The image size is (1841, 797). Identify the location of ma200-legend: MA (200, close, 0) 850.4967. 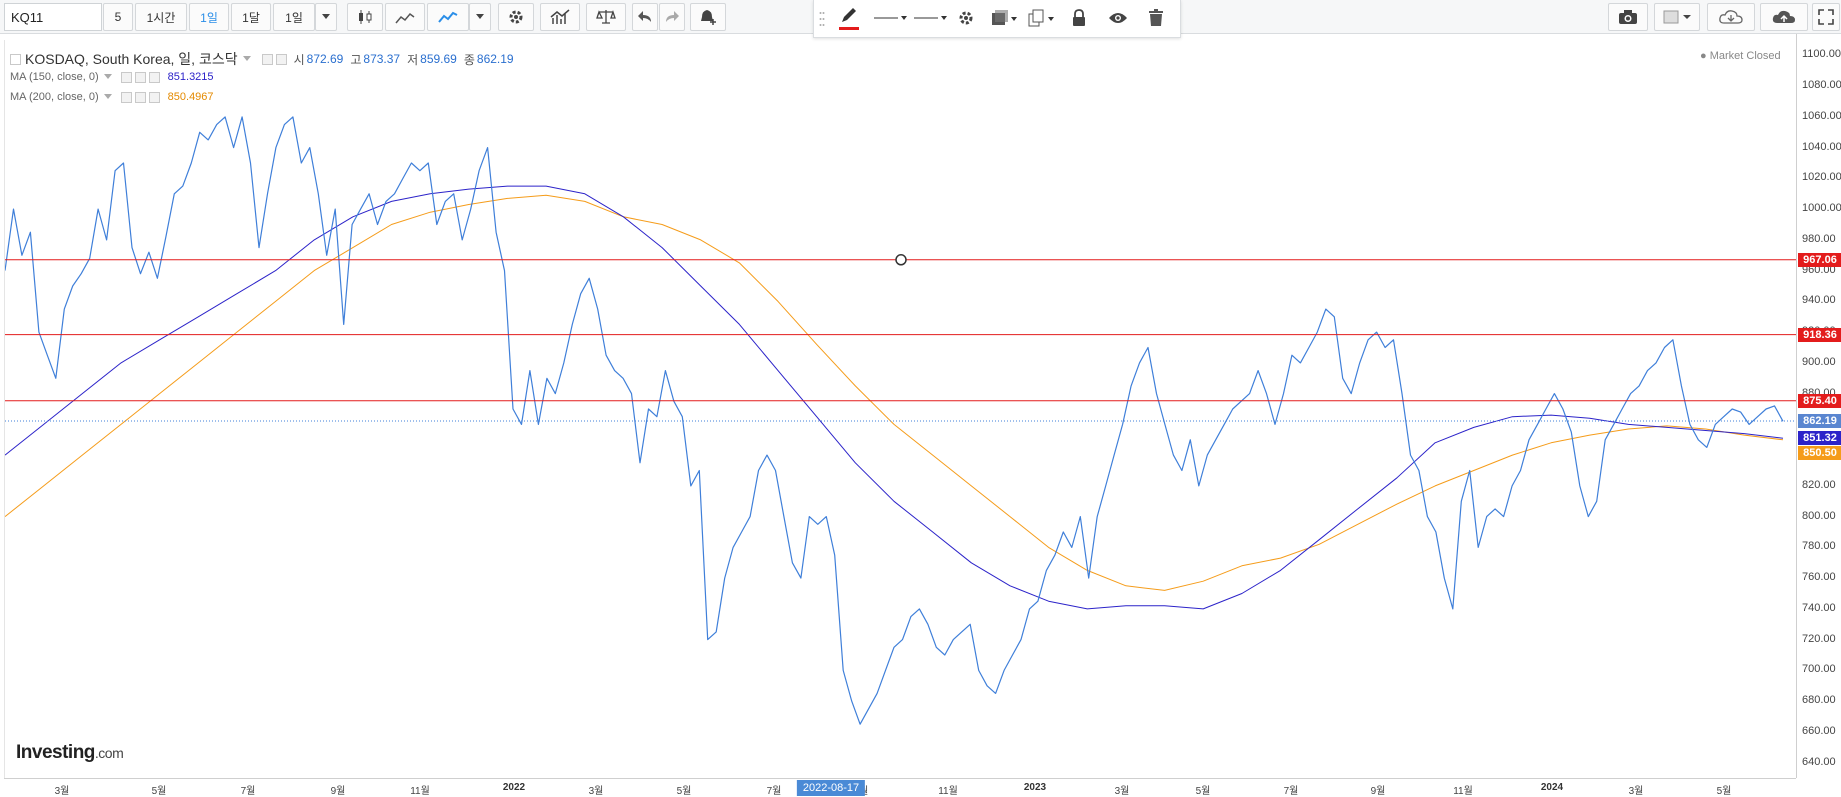
(112, 97).